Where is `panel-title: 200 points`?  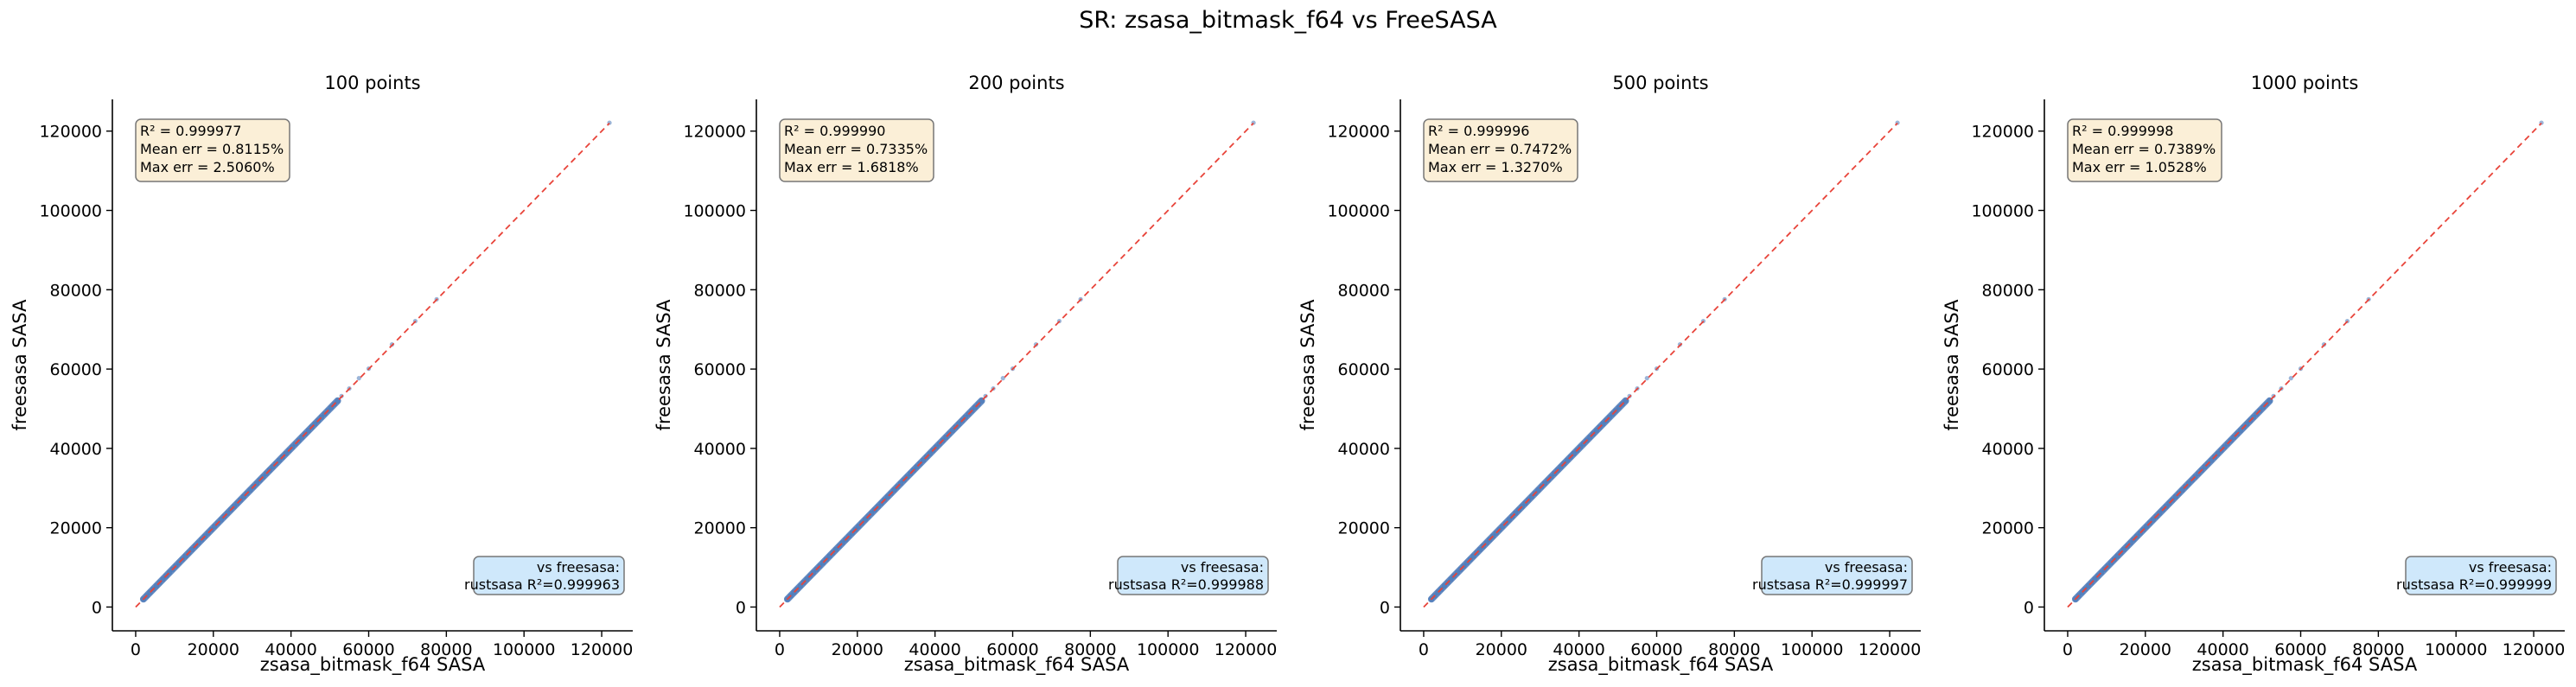 panel-title: 200 points is located at coordinates (1016, 83).